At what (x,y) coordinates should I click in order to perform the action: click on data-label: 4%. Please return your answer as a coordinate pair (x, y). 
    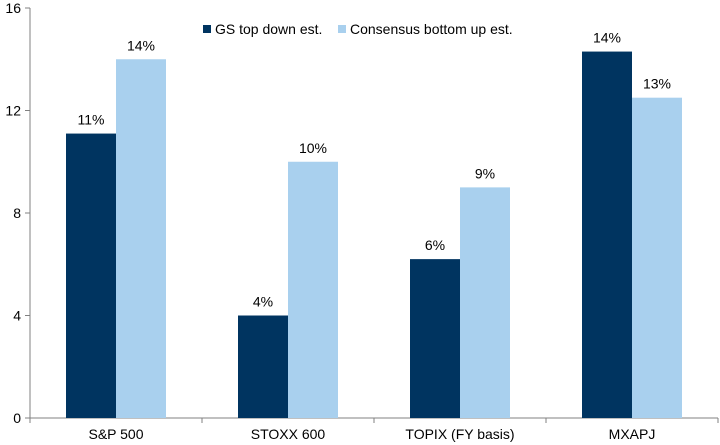
    Looking at the image, I should click on (263, 302).